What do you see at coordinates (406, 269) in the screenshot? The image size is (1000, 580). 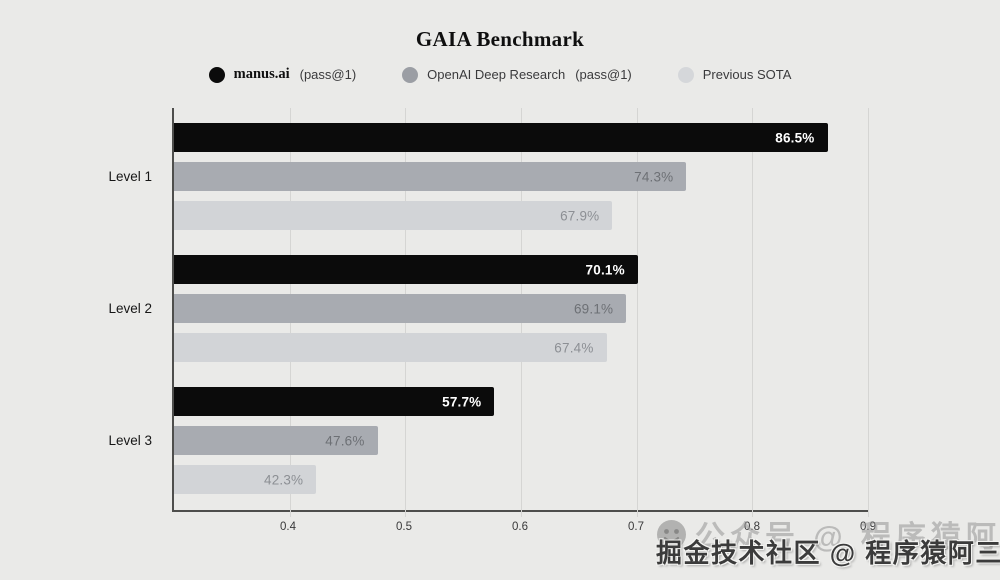 I see `bar-level-2-series-0: 70.1%` at bounding box center [406, 269].